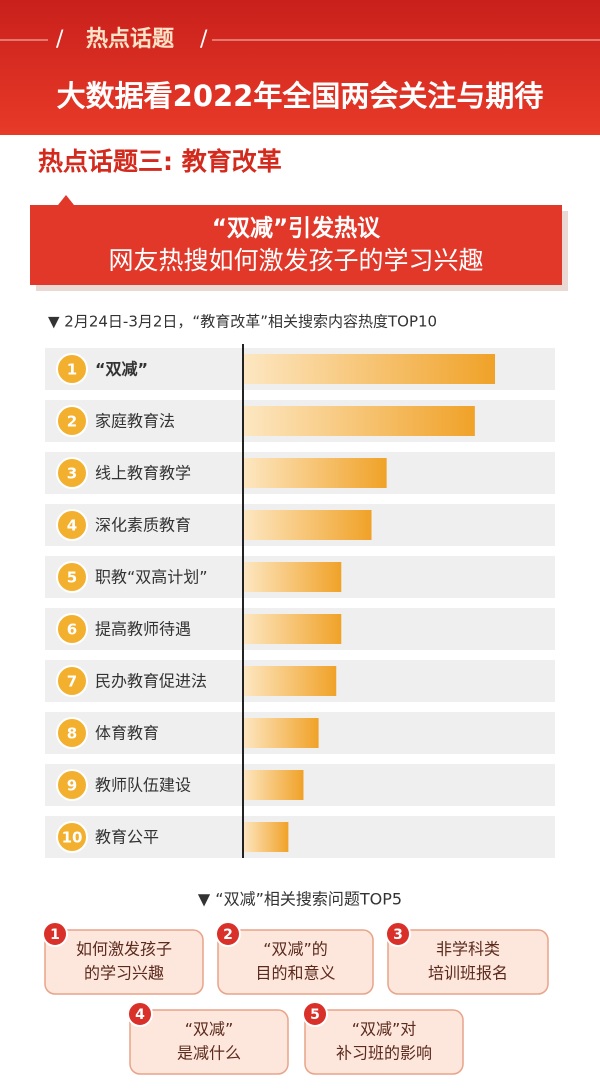 This screenshot has width=600, height=1089. I want to click on rank-number: 2, so click(72, 422).